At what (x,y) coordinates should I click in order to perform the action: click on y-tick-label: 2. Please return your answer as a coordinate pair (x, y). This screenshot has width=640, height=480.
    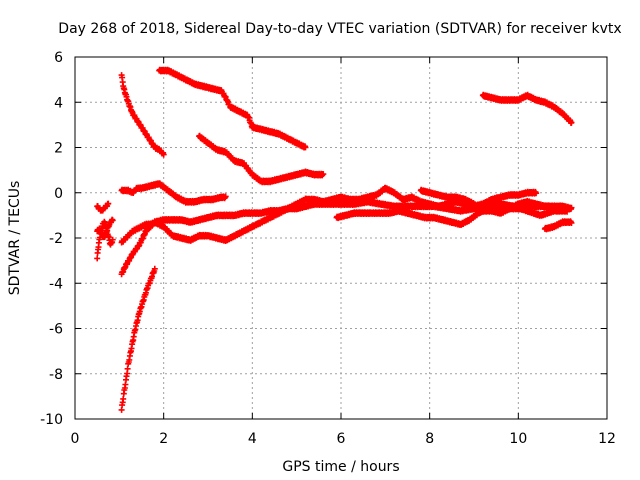
    Looking at the image, I should click on (58, 149).